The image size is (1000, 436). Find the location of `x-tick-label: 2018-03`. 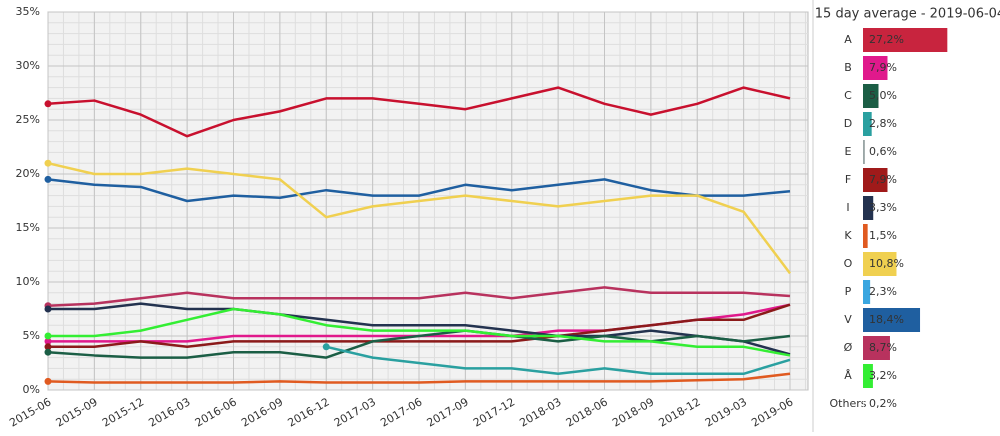

x-tick-label: 2018-03 is located at coordinates (540, 412).